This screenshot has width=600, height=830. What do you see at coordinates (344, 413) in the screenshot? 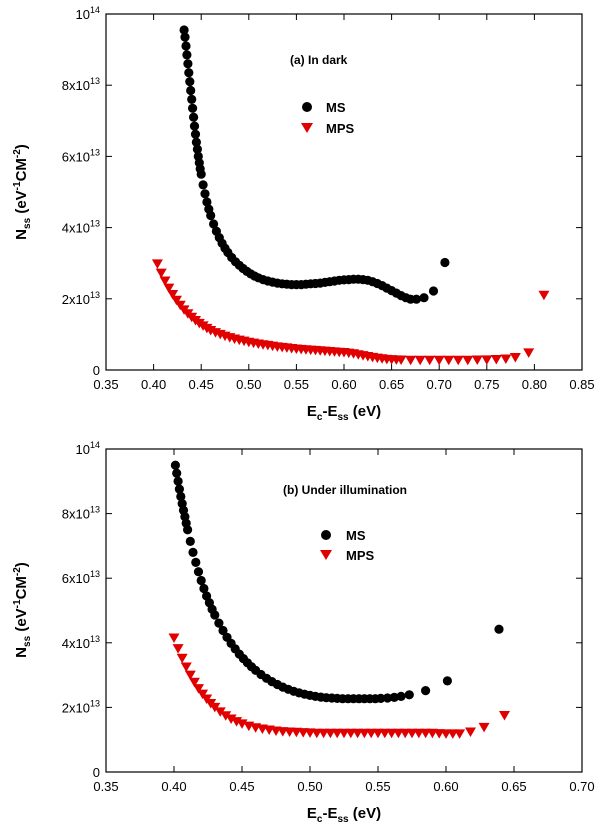
I see `x-axis-label: Ec-Ess (eV)` at bounding box center [344, 413].